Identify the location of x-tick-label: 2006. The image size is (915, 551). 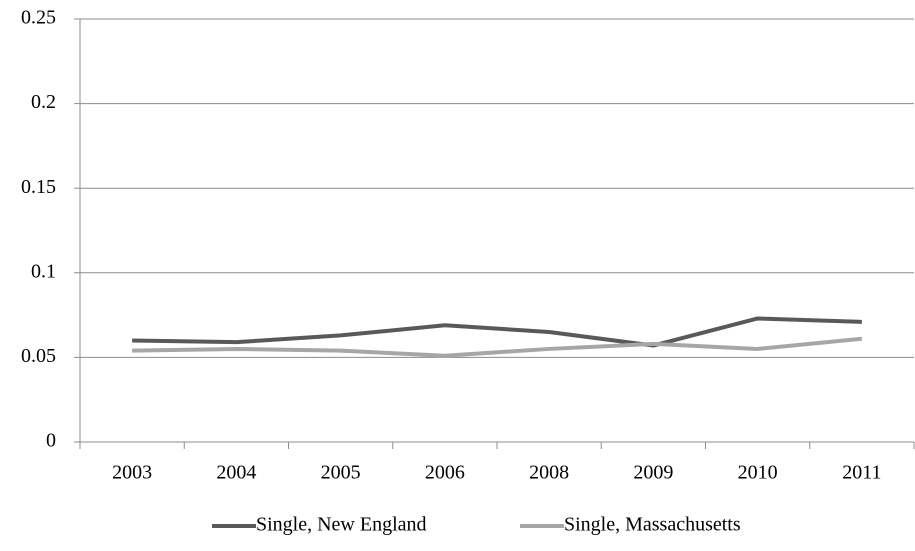
(445, 473).